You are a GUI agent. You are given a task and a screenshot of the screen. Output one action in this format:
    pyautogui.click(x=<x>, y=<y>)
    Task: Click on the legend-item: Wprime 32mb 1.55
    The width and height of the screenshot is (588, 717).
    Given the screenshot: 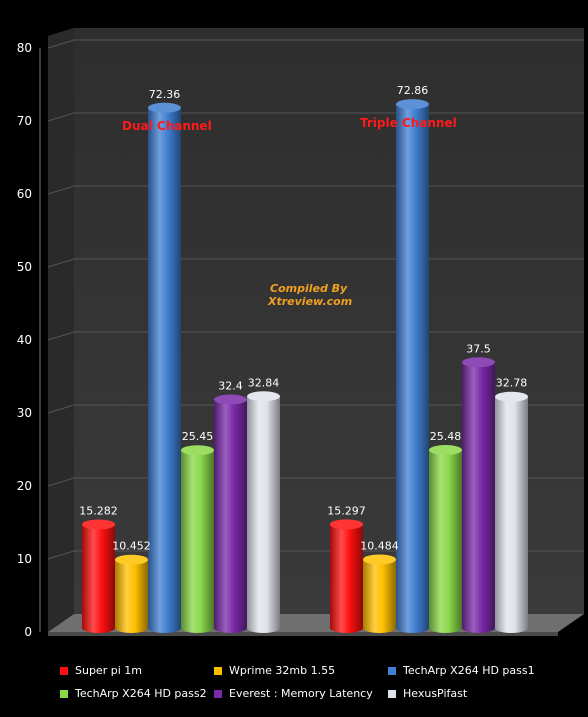 What is the action you would take?
    pyautogui.click(x=301, y=670)
    